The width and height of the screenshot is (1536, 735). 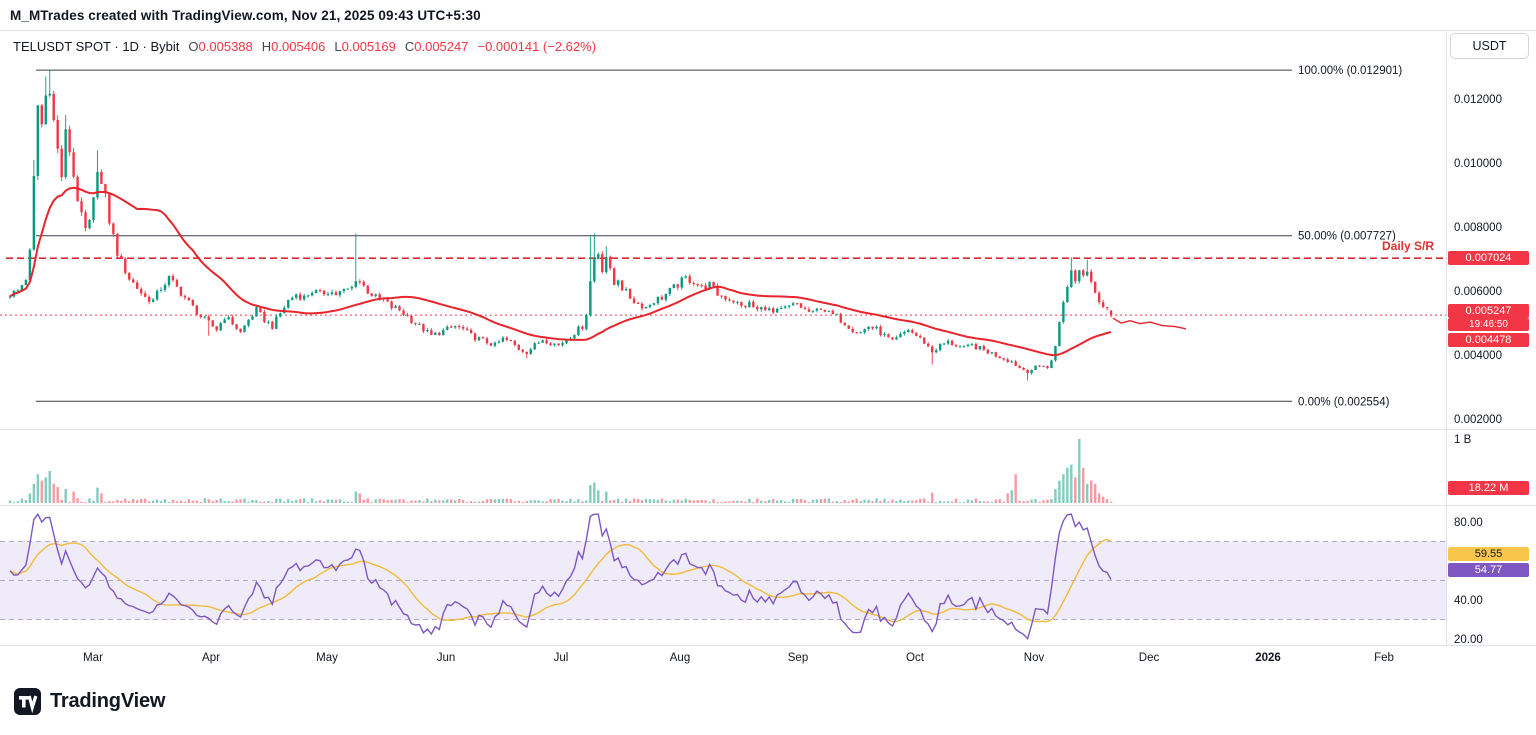 I want to click on time-scale, so click(x=768, y=661).